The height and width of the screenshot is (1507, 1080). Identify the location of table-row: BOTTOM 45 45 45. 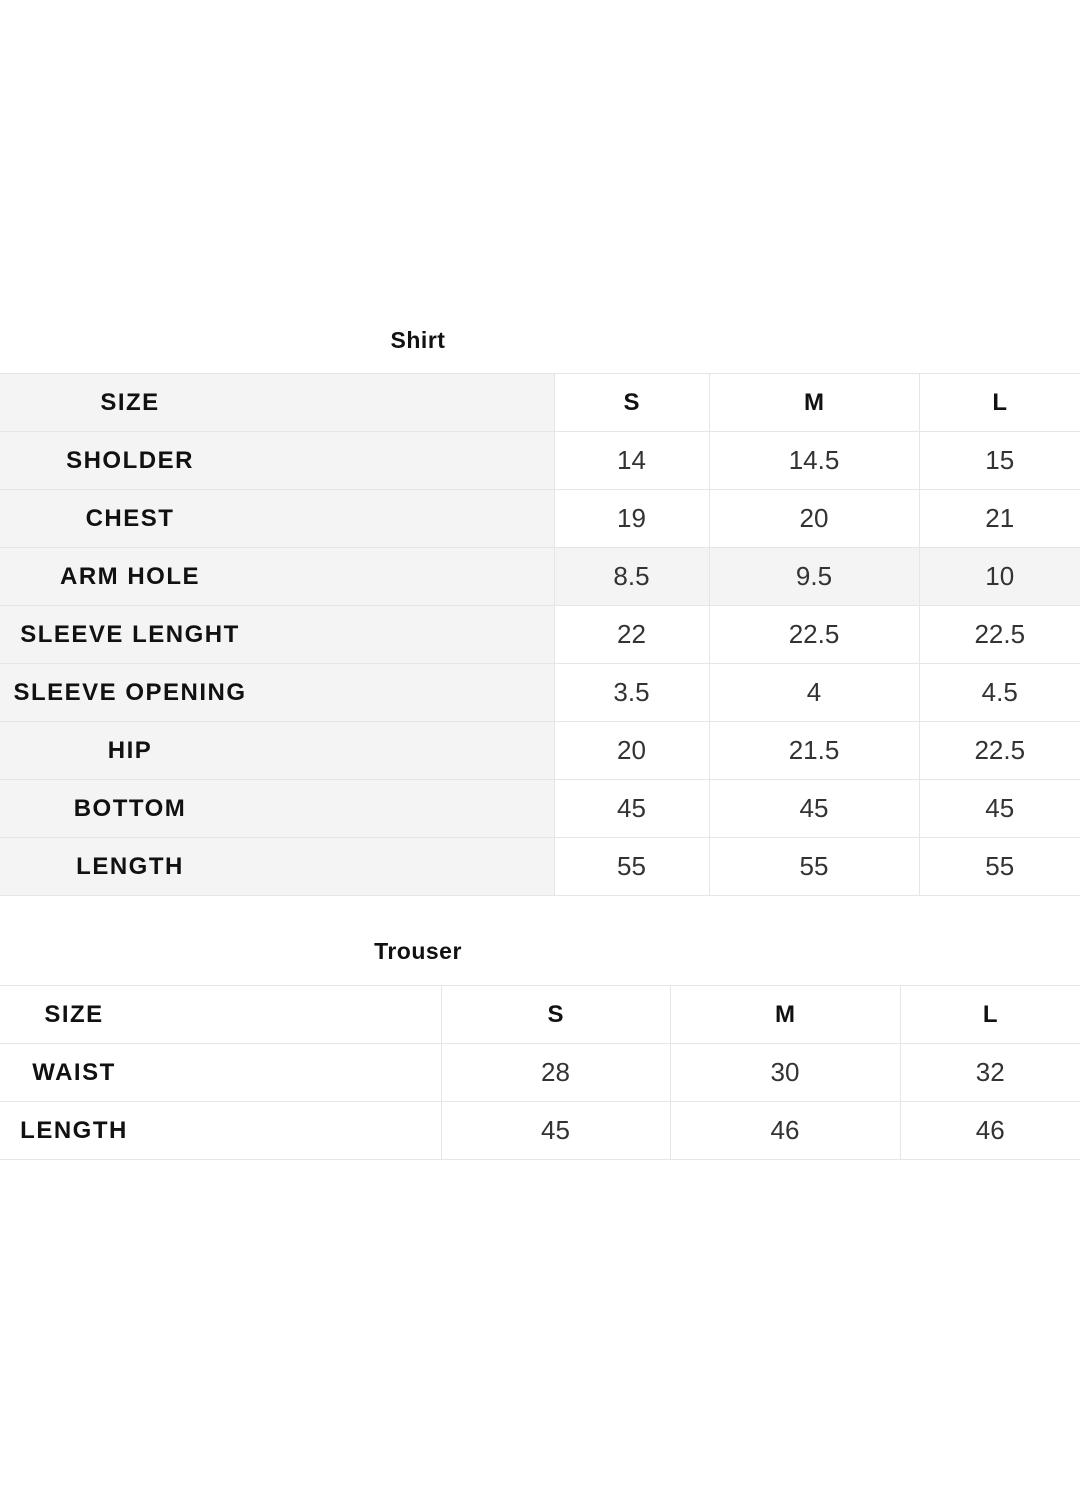
(540, 808).